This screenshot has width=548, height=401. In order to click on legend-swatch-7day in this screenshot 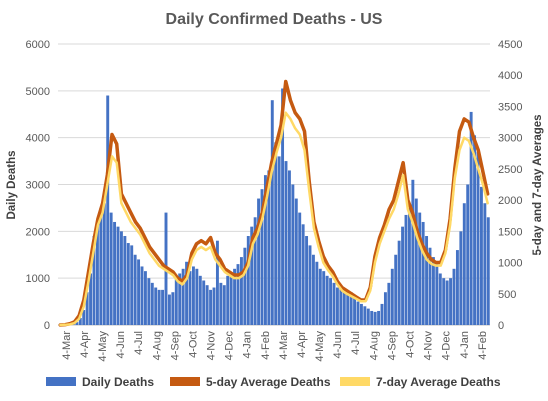, I will do `click(355, 381)`.